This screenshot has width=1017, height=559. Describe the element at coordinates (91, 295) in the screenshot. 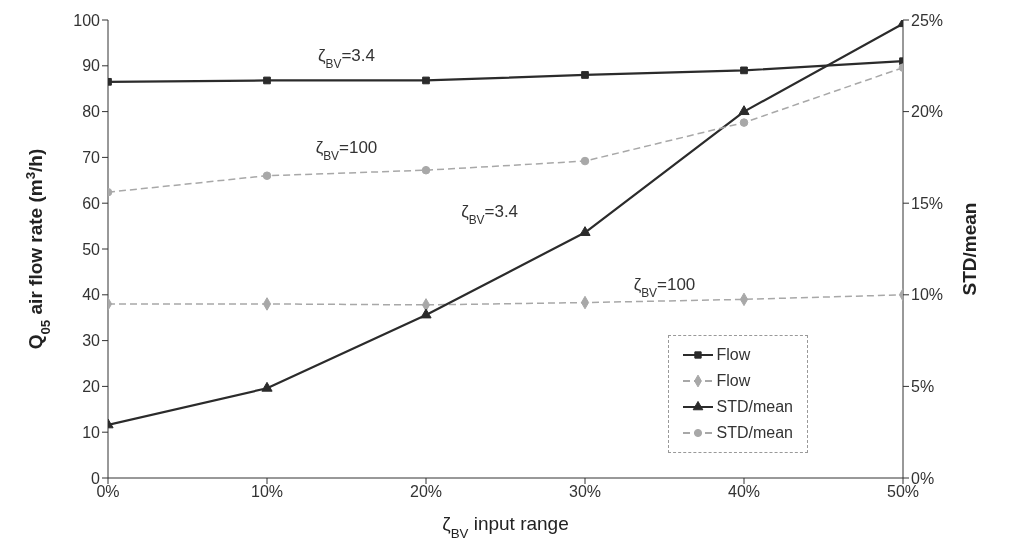

I see `y-tick-label: 40` at that location.